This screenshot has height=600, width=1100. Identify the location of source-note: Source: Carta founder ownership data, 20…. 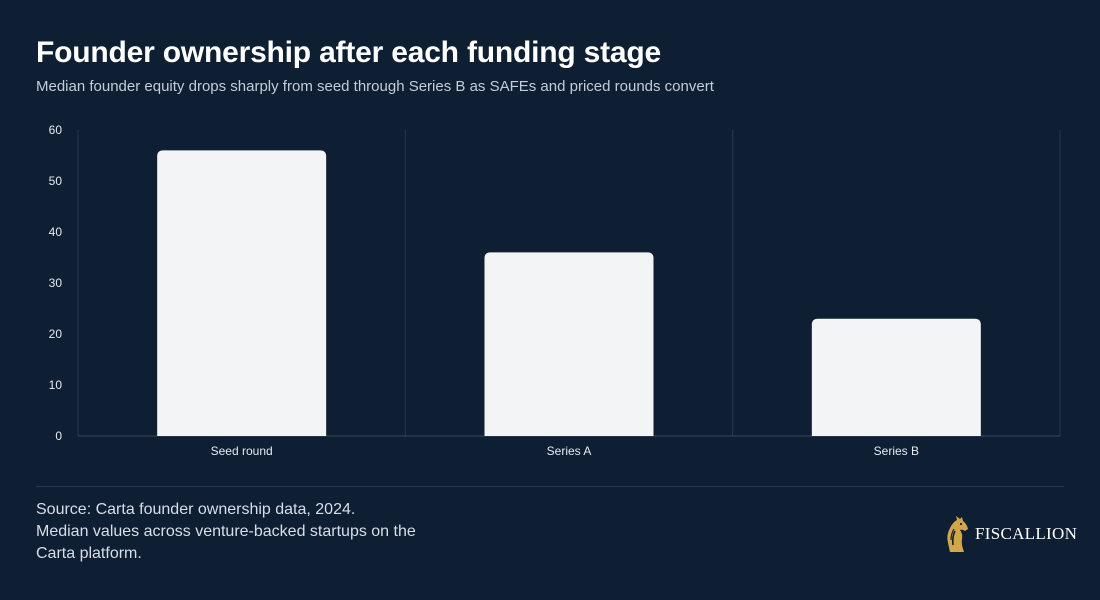
(236, 532).